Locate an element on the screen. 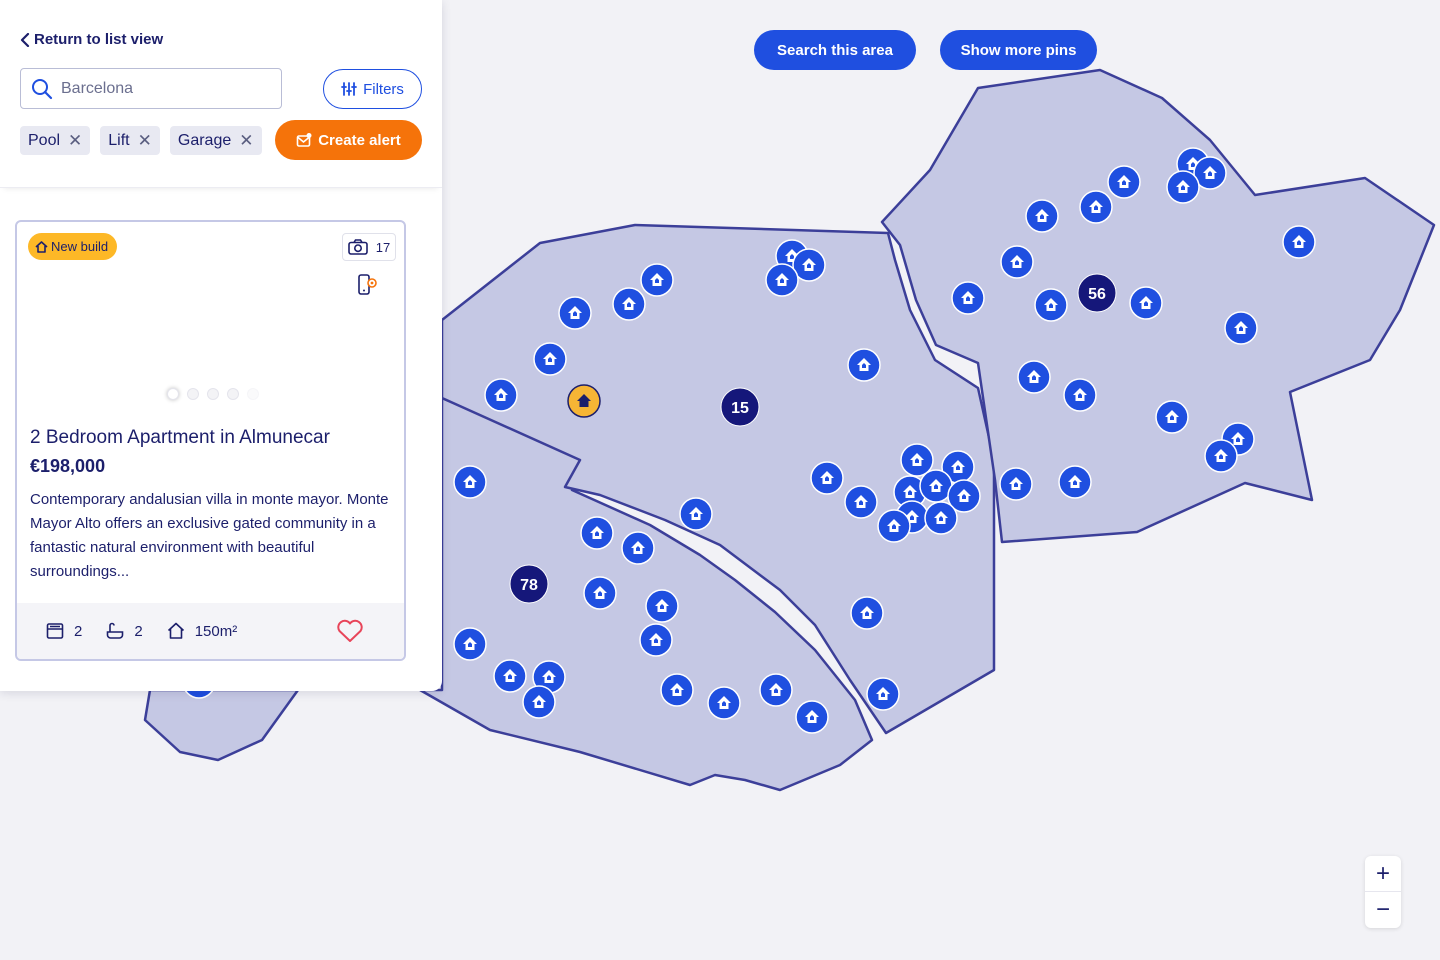 This screenshot has height=960, width=1440. cluster-marker: 15 is located at coordinates (740, 407).